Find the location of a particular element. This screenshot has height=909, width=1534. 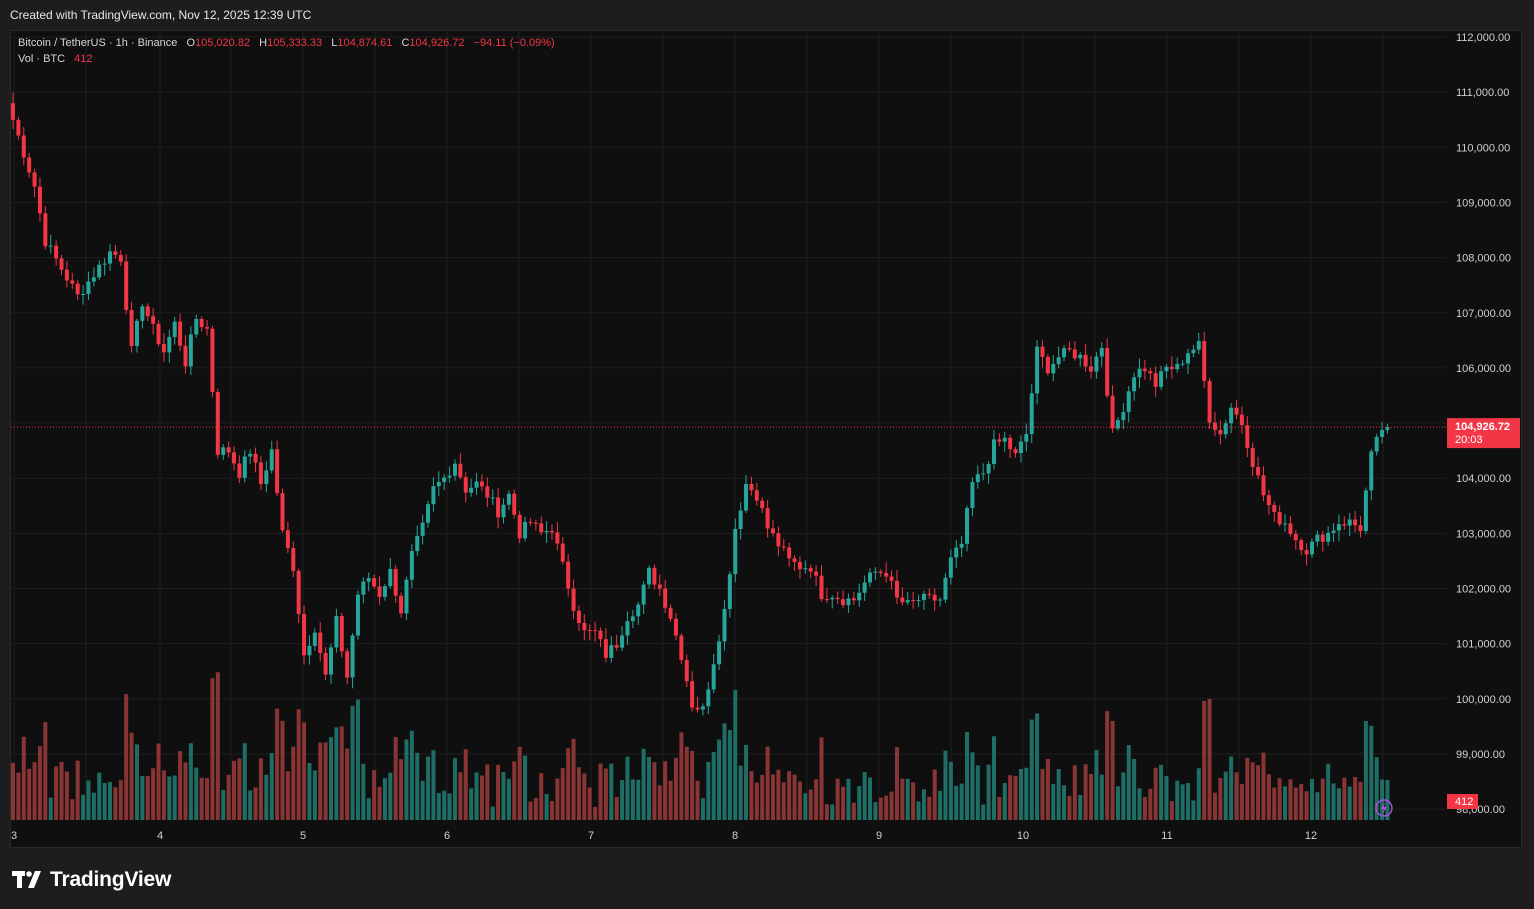

lightning-icon is located at coordinates (1384, 808).